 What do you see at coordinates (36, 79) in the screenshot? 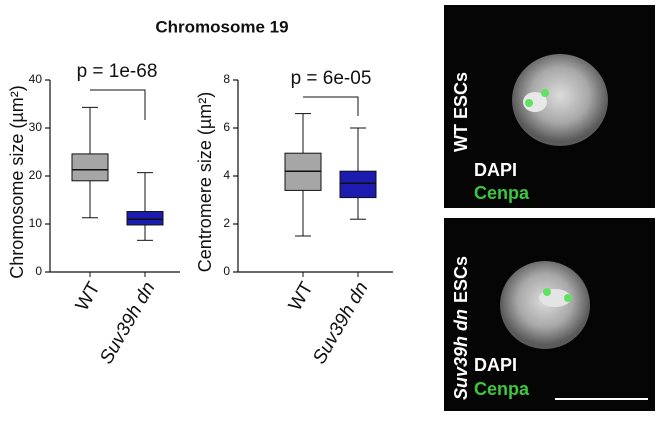
I see `y-tick-label: 40` at bounding box center [36, 79].